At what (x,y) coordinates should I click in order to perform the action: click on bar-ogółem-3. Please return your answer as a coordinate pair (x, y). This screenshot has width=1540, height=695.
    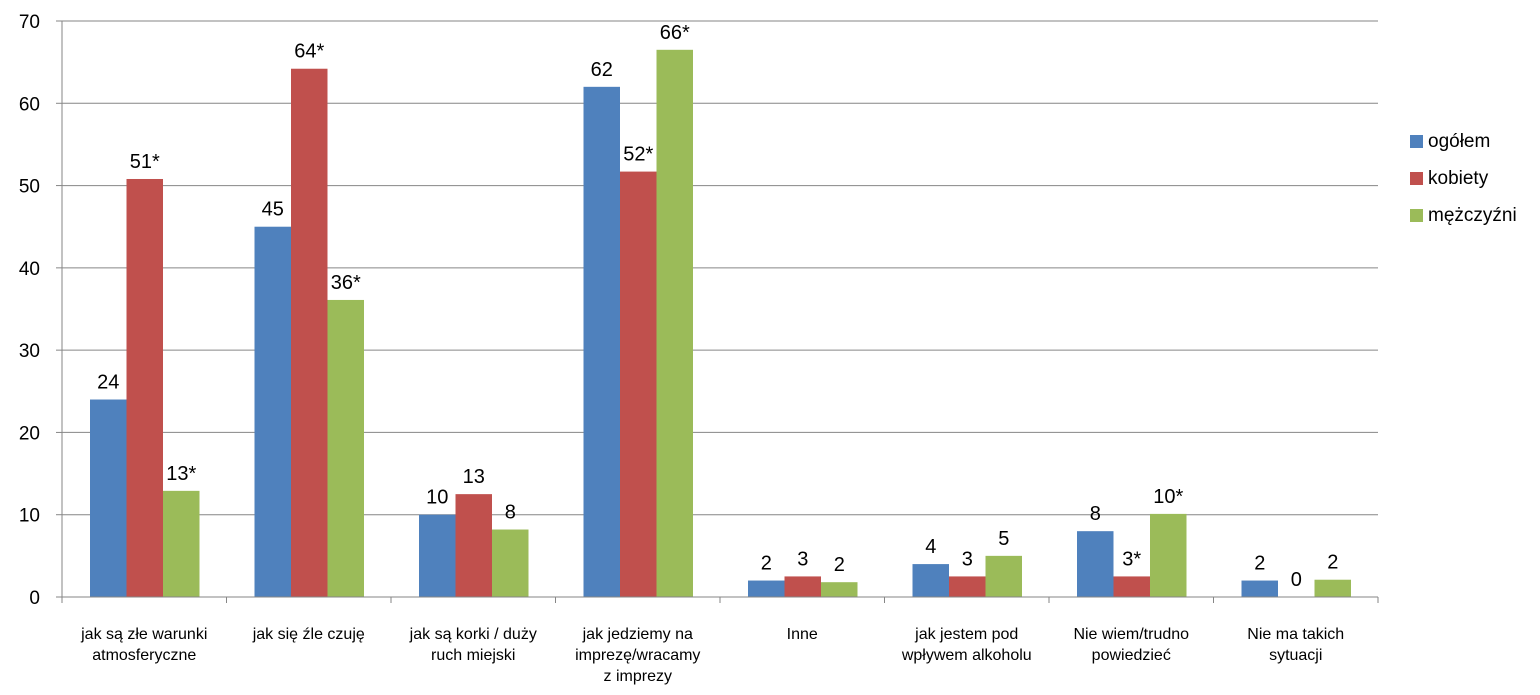
    Looking at the image, I should click on (601, 341).